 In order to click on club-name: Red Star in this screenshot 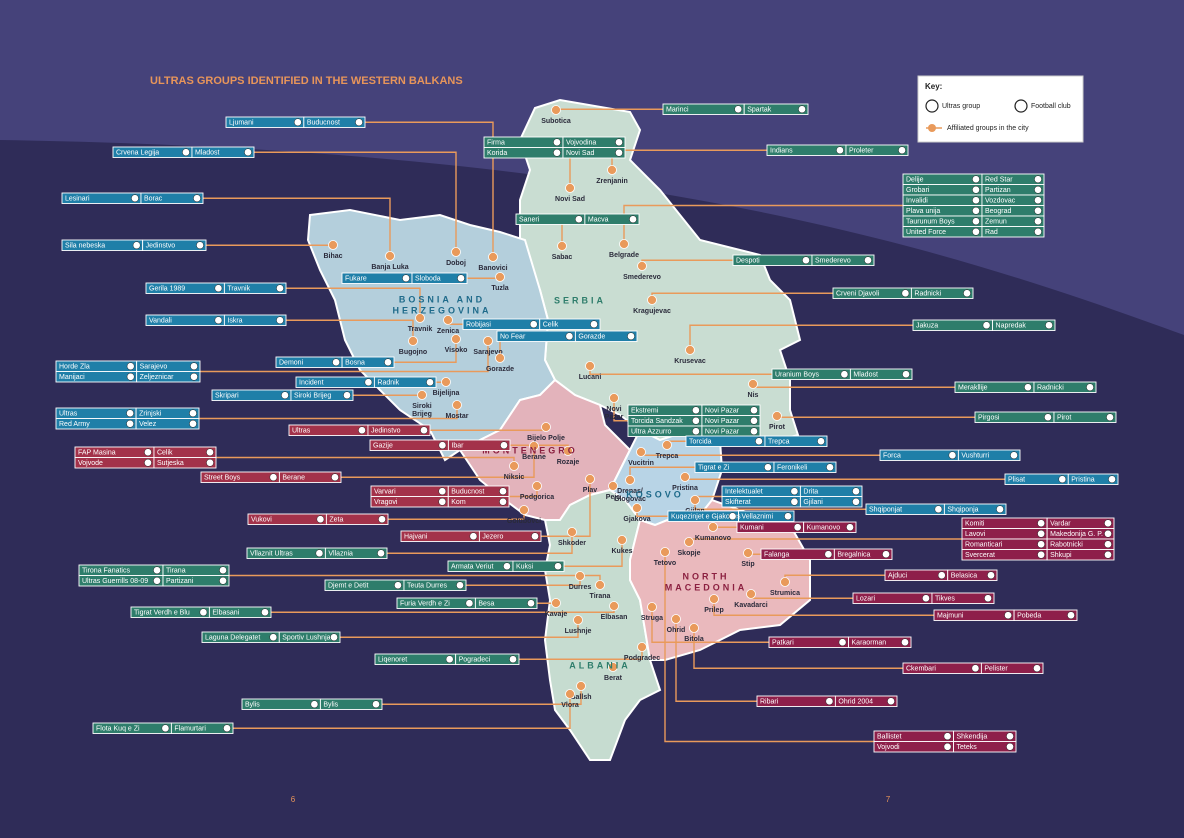, I will do `click(999, 180)`.